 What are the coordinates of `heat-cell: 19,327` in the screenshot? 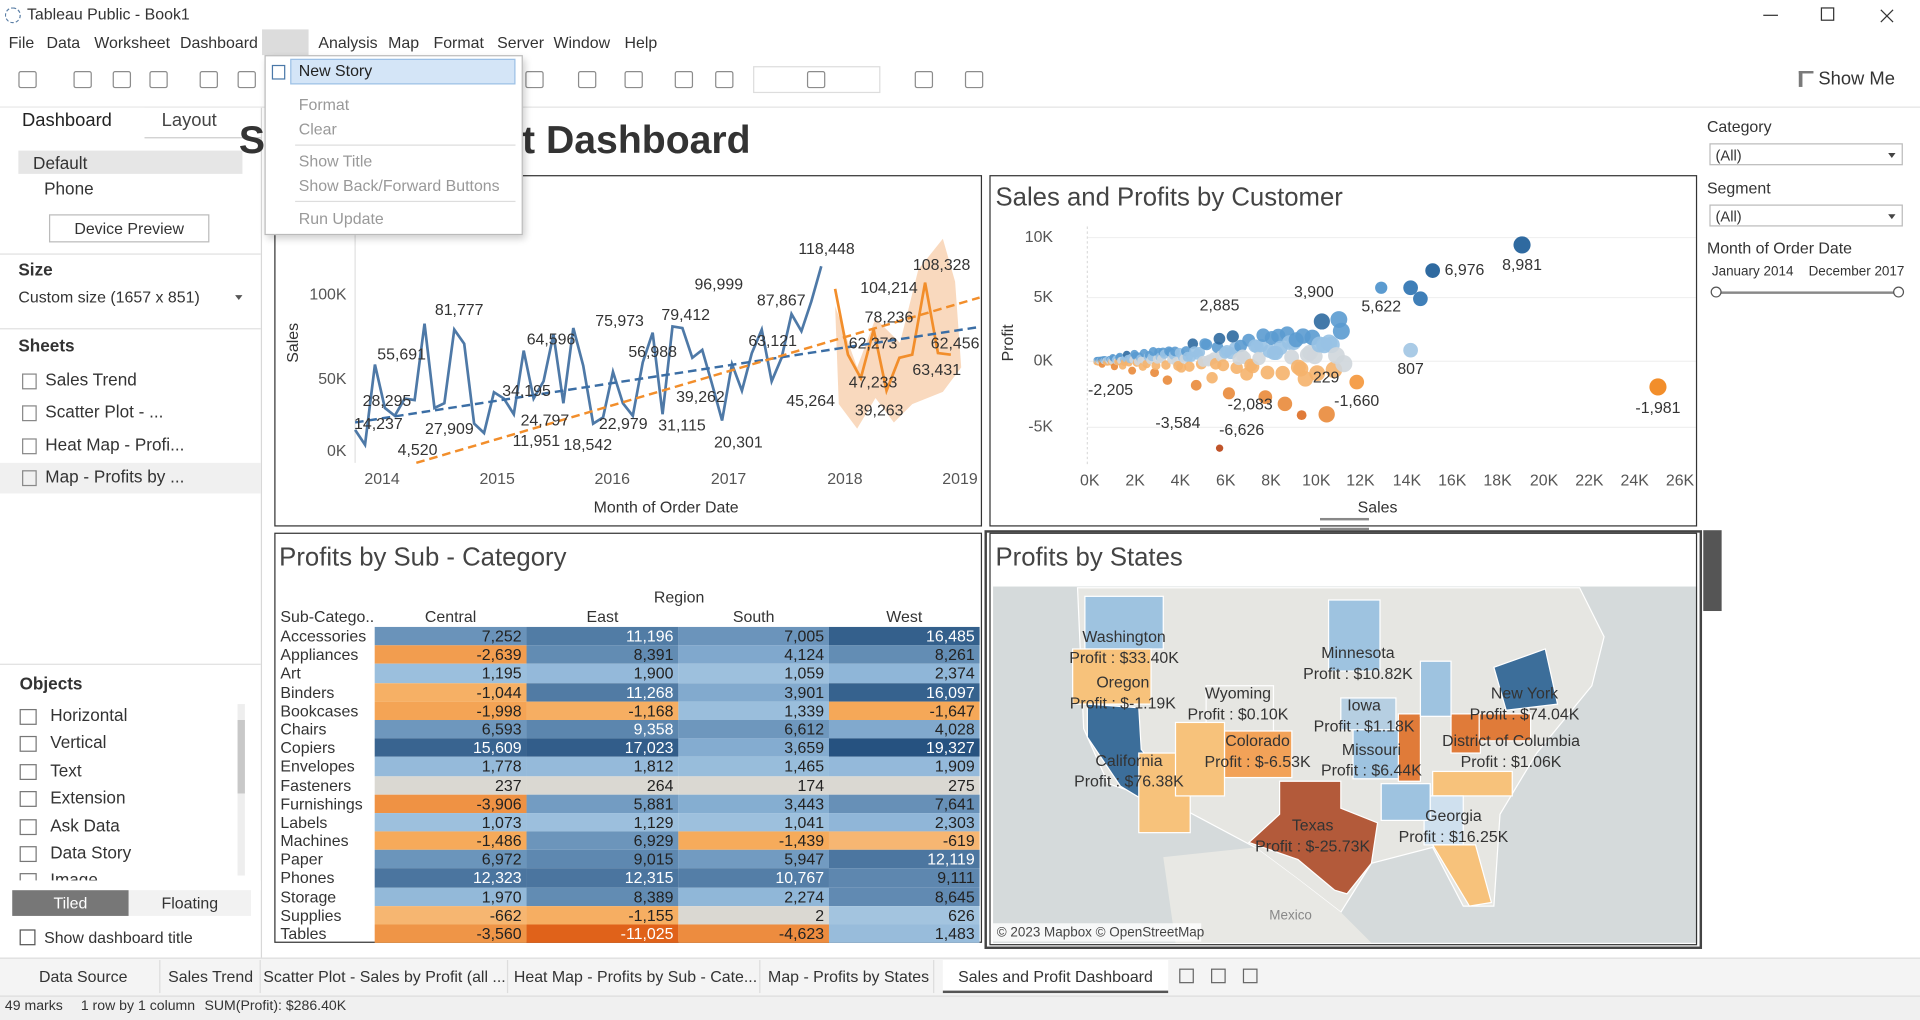 It's located at (904, 748).